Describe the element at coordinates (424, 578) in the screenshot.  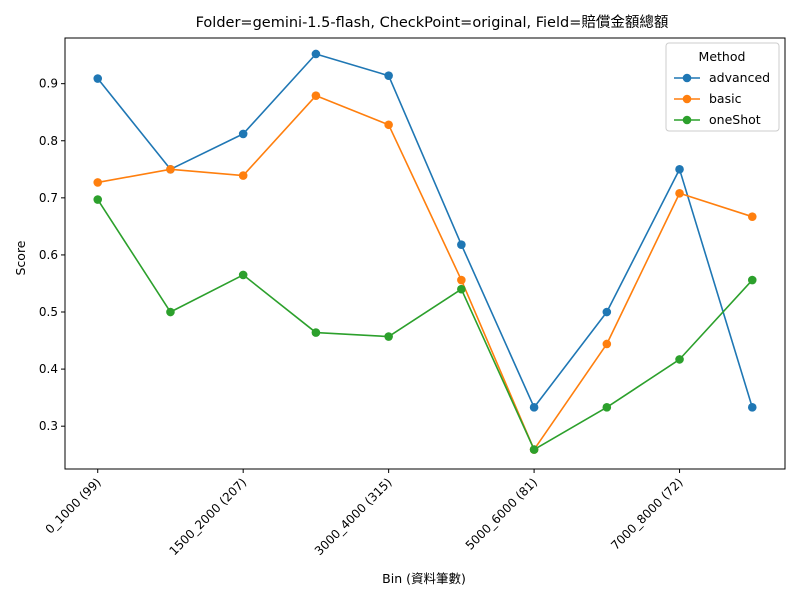
I see `x-axis-label: Bin (資料筆數)` at that location.